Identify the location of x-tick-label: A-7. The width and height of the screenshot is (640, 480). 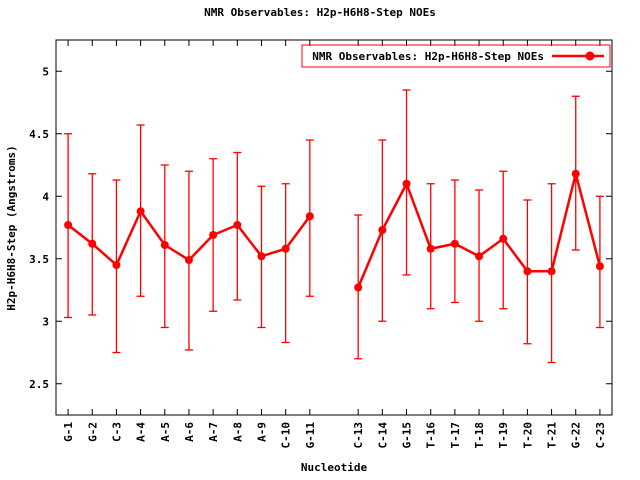
(213, 432).